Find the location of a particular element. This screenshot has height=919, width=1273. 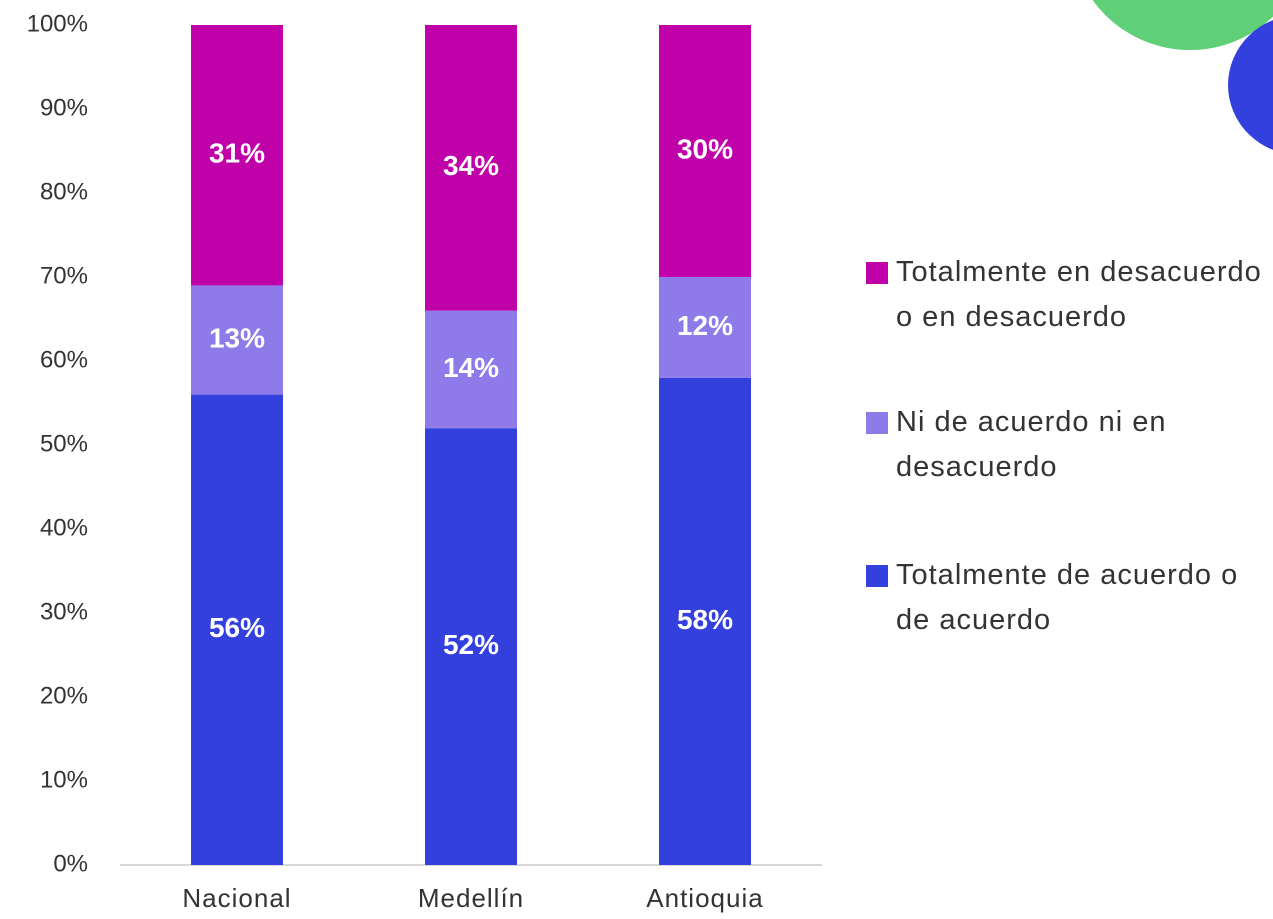

data-label: 14% is located at coordinates (471, 367).